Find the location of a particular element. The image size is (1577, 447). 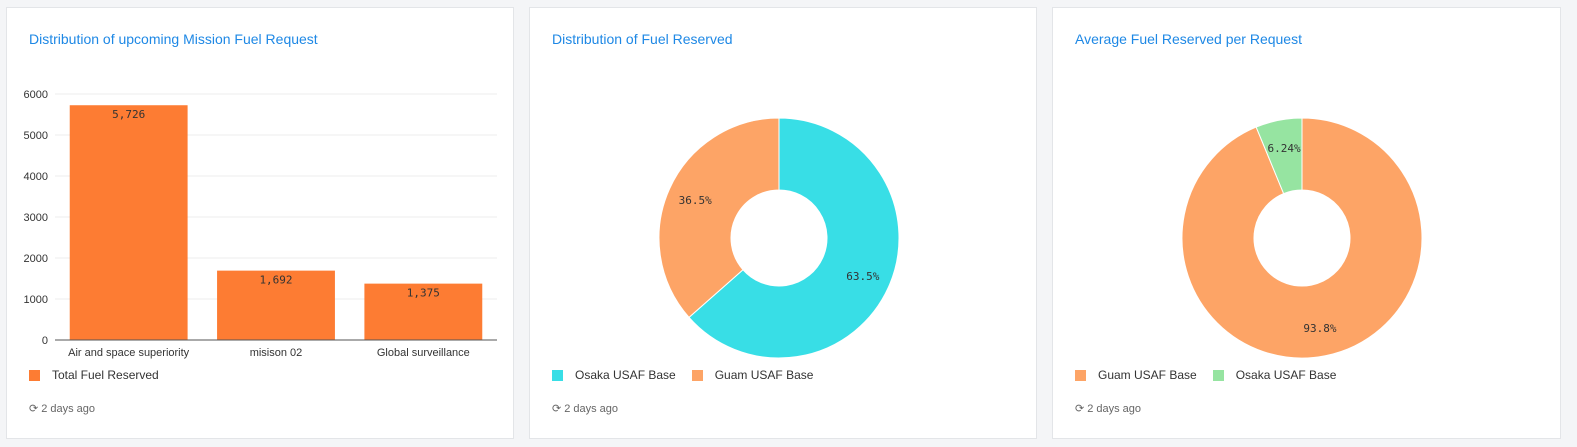

donut-chart: 63.5% 36.5% is located at coordinates (779, 238).